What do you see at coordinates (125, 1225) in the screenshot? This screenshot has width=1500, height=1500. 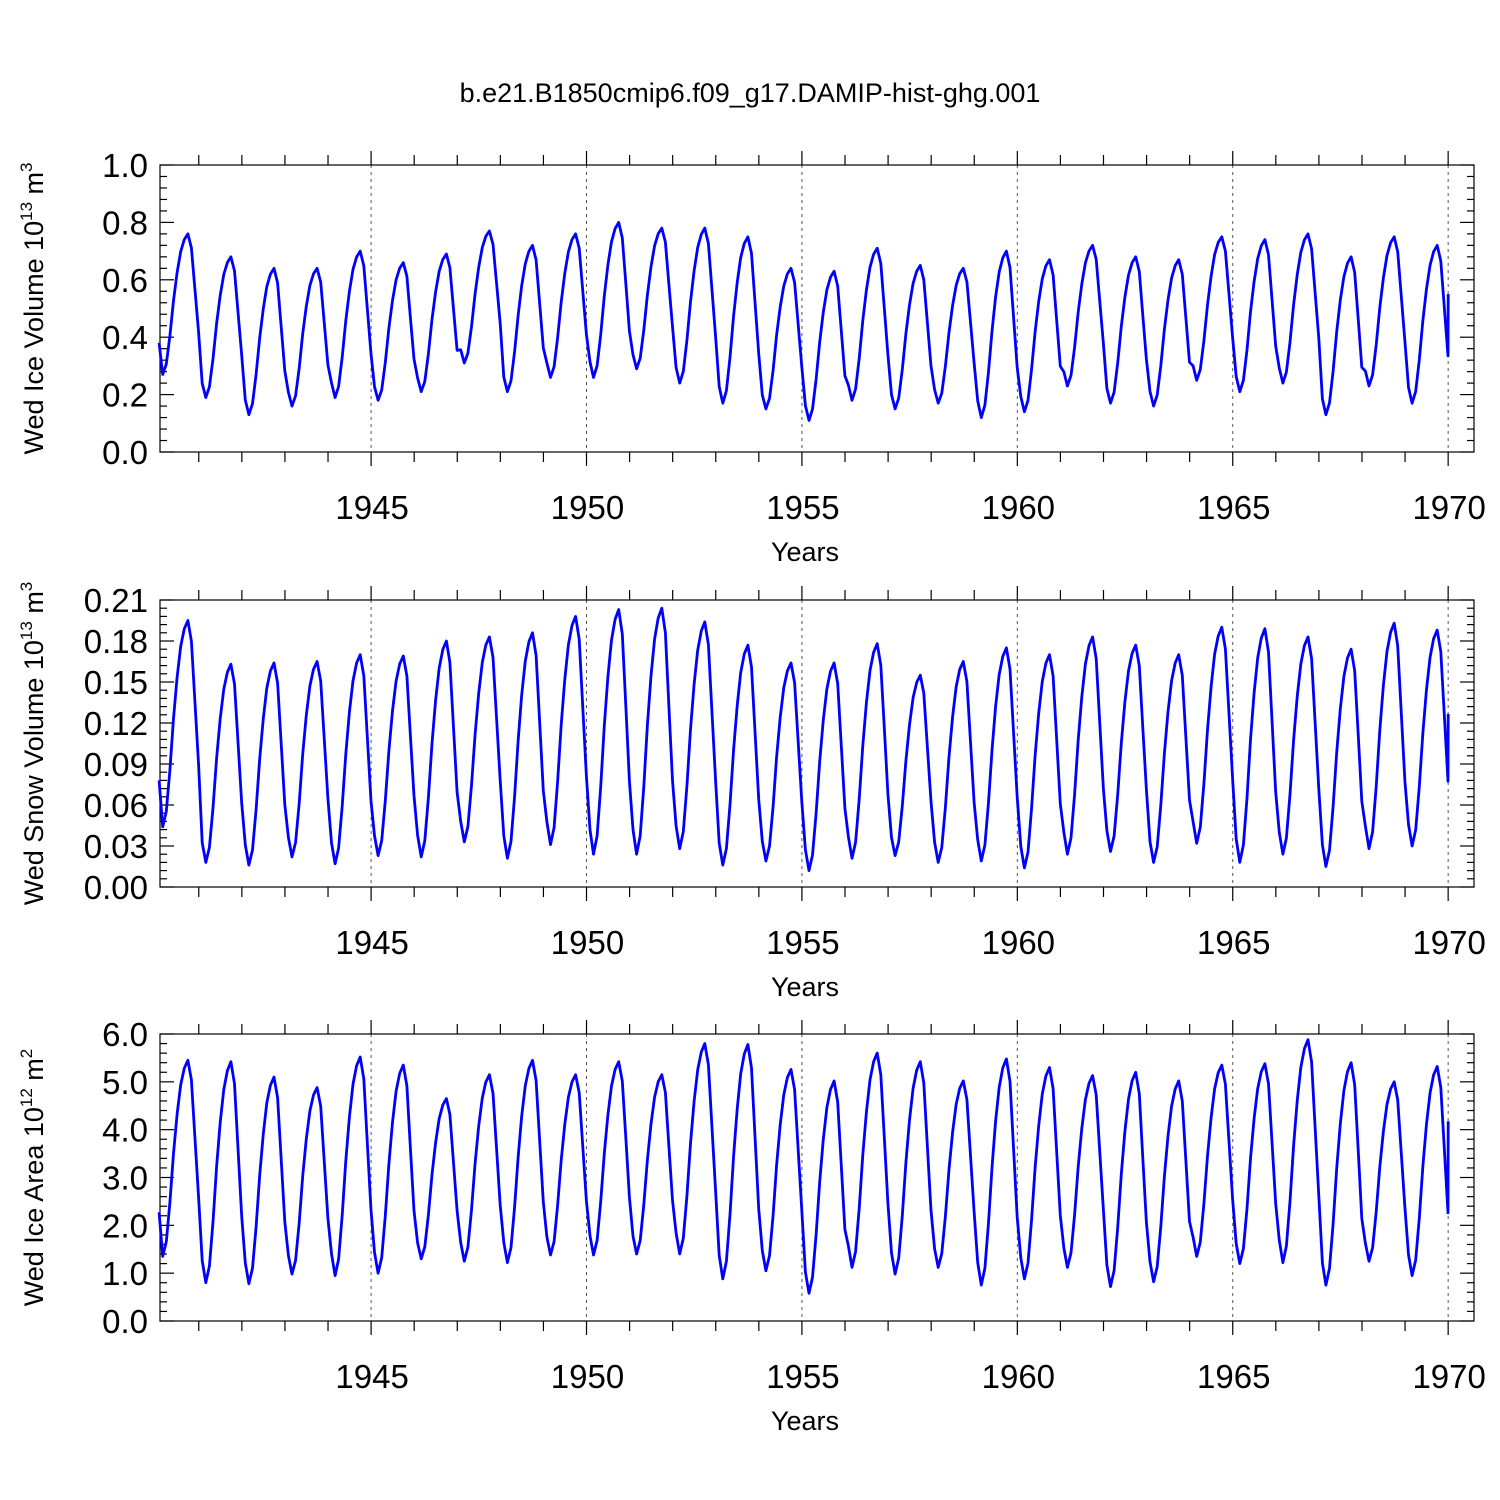 I see `ytick-label: 2.0` at bounding box center [125, 1225].